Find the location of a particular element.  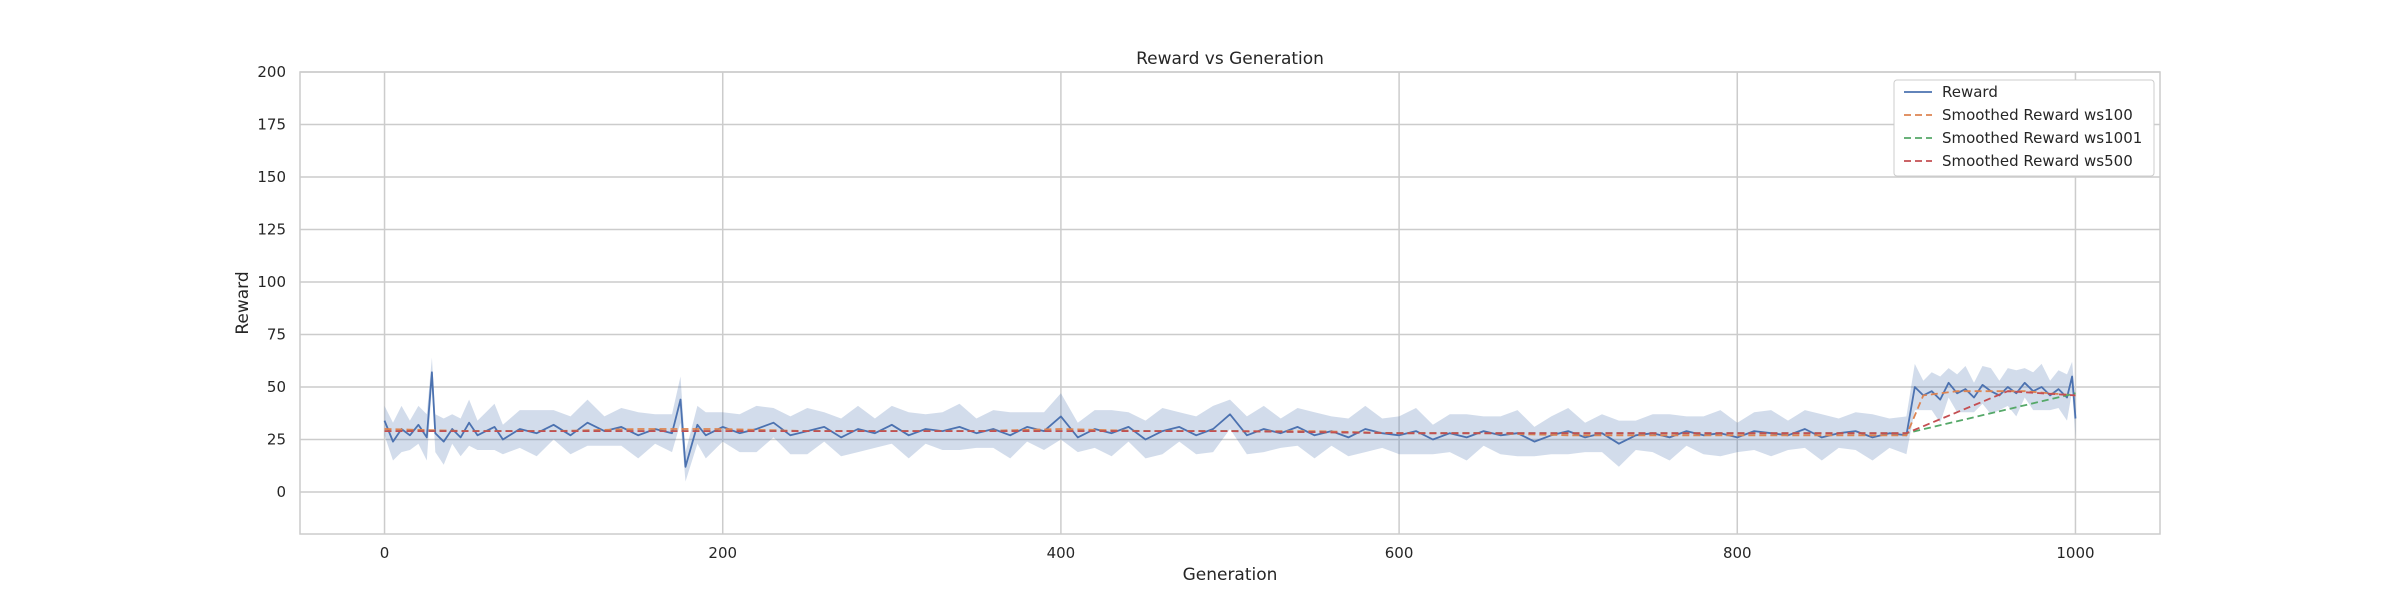

reward-confidence-band is located at coordinates (1230, 419).